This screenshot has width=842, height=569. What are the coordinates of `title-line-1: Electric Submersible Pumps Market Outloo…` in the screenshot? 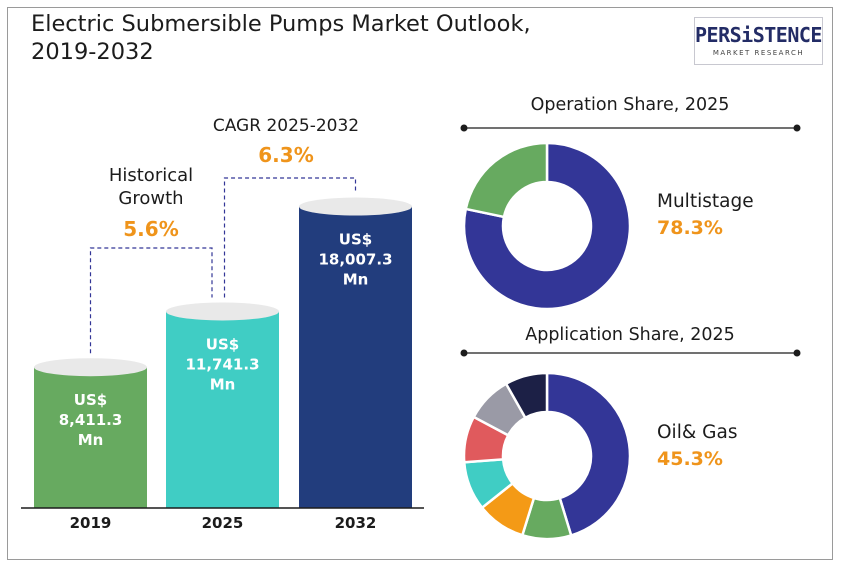 It's located at (281, 24).